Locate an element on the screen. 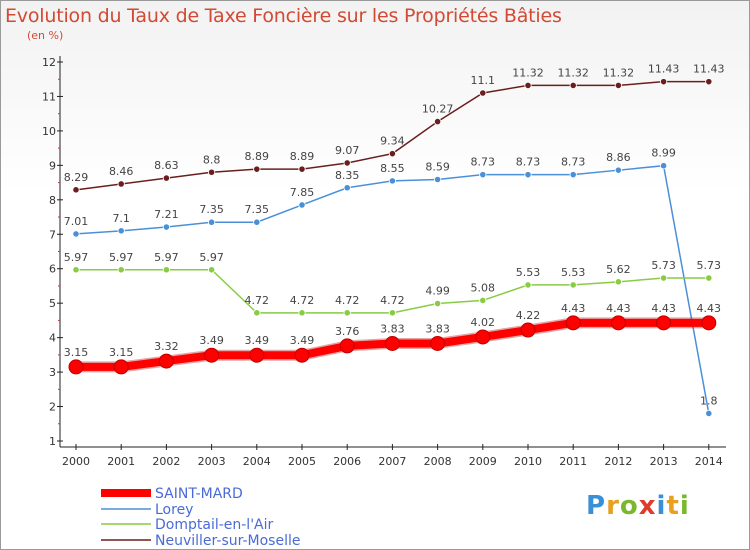  y-tick-label: 6 is located at coordinates (52, 269).